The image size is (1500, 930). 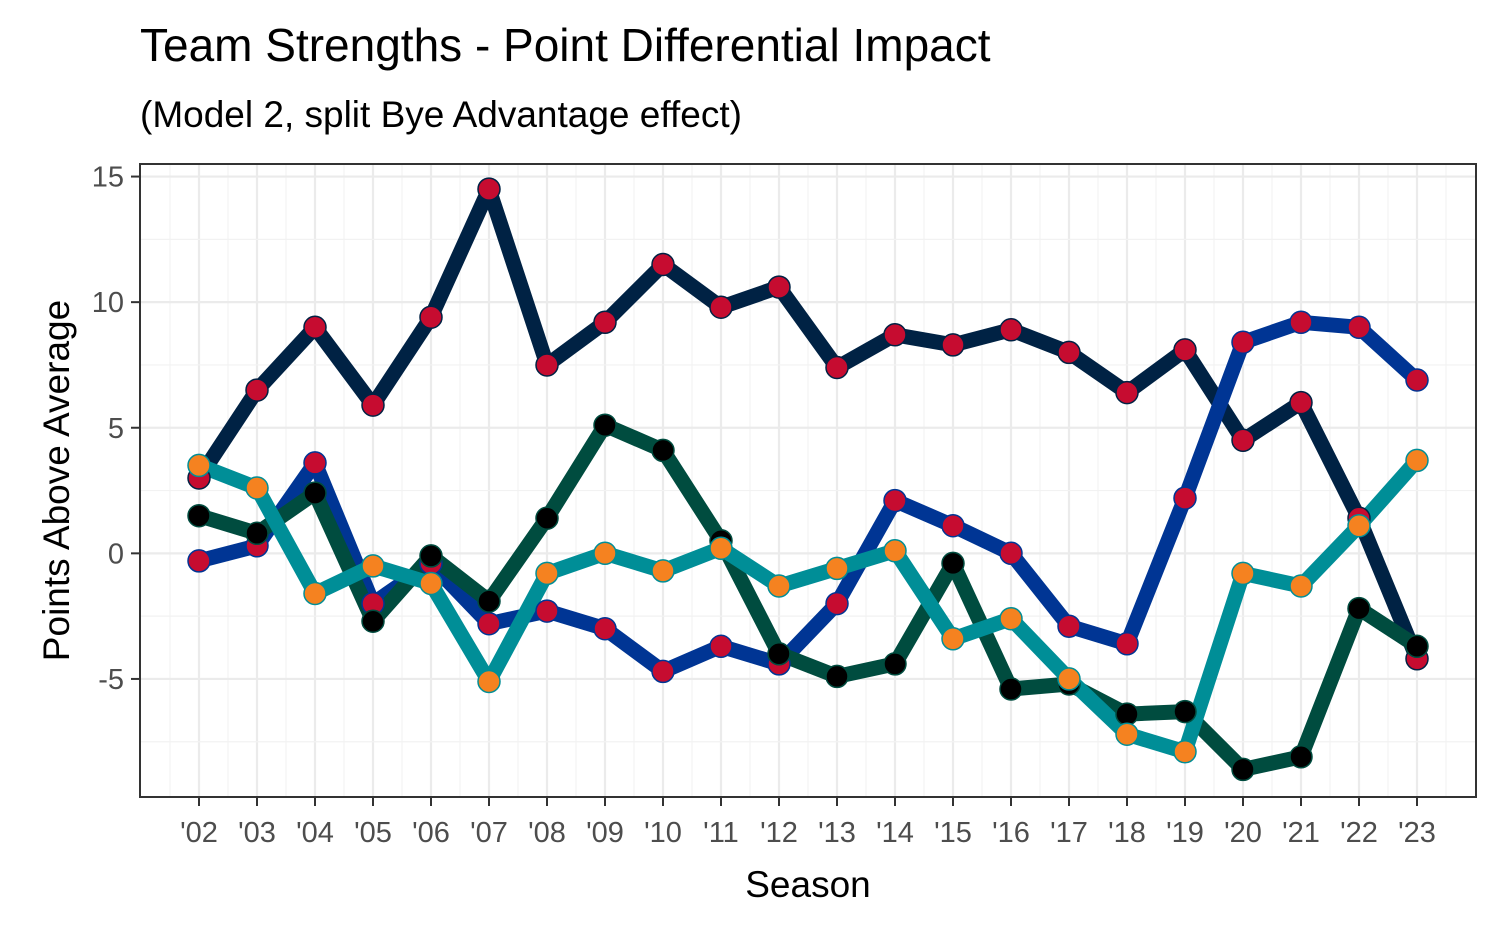 I want to click on x-tick-label: '15, so click(x=953, y=833).